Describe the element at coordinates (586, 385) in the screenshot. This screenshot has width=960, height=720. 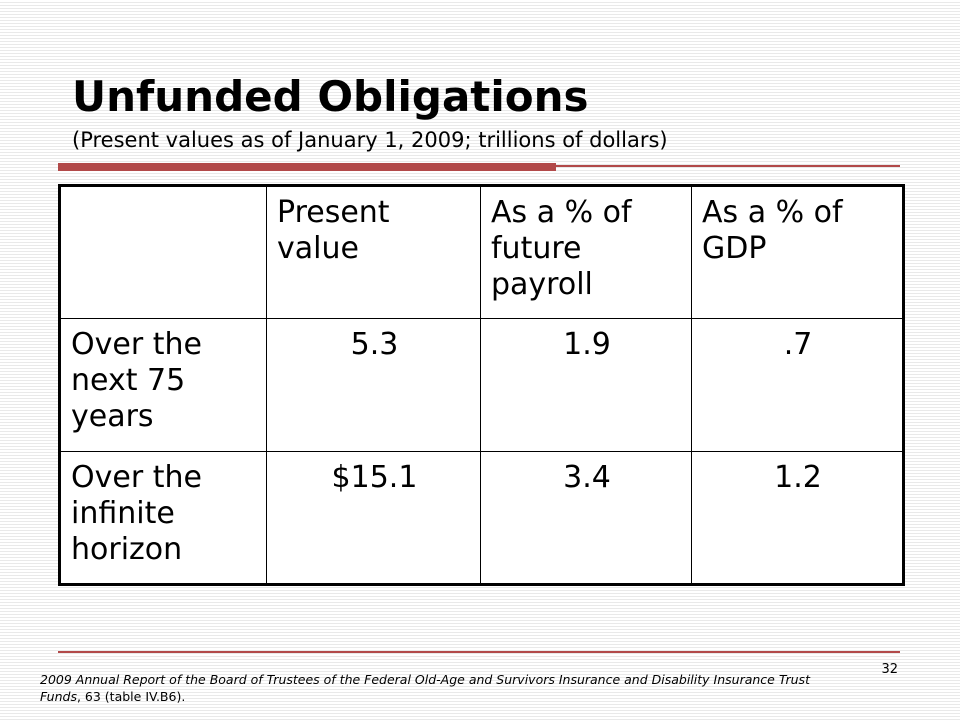
I see `cell-pct-future-payroll: 1.9` at that location.